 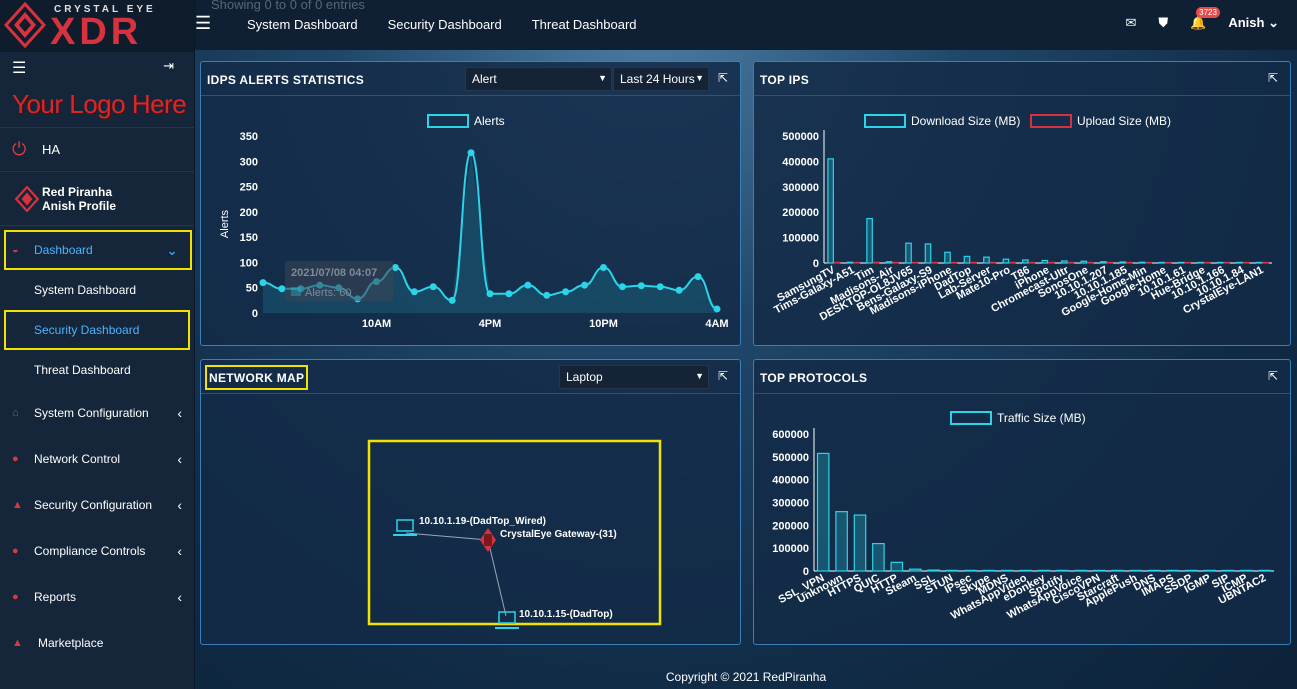 I want to click on time-range-value: Last 24 Hours, so click(x=657, y=79).